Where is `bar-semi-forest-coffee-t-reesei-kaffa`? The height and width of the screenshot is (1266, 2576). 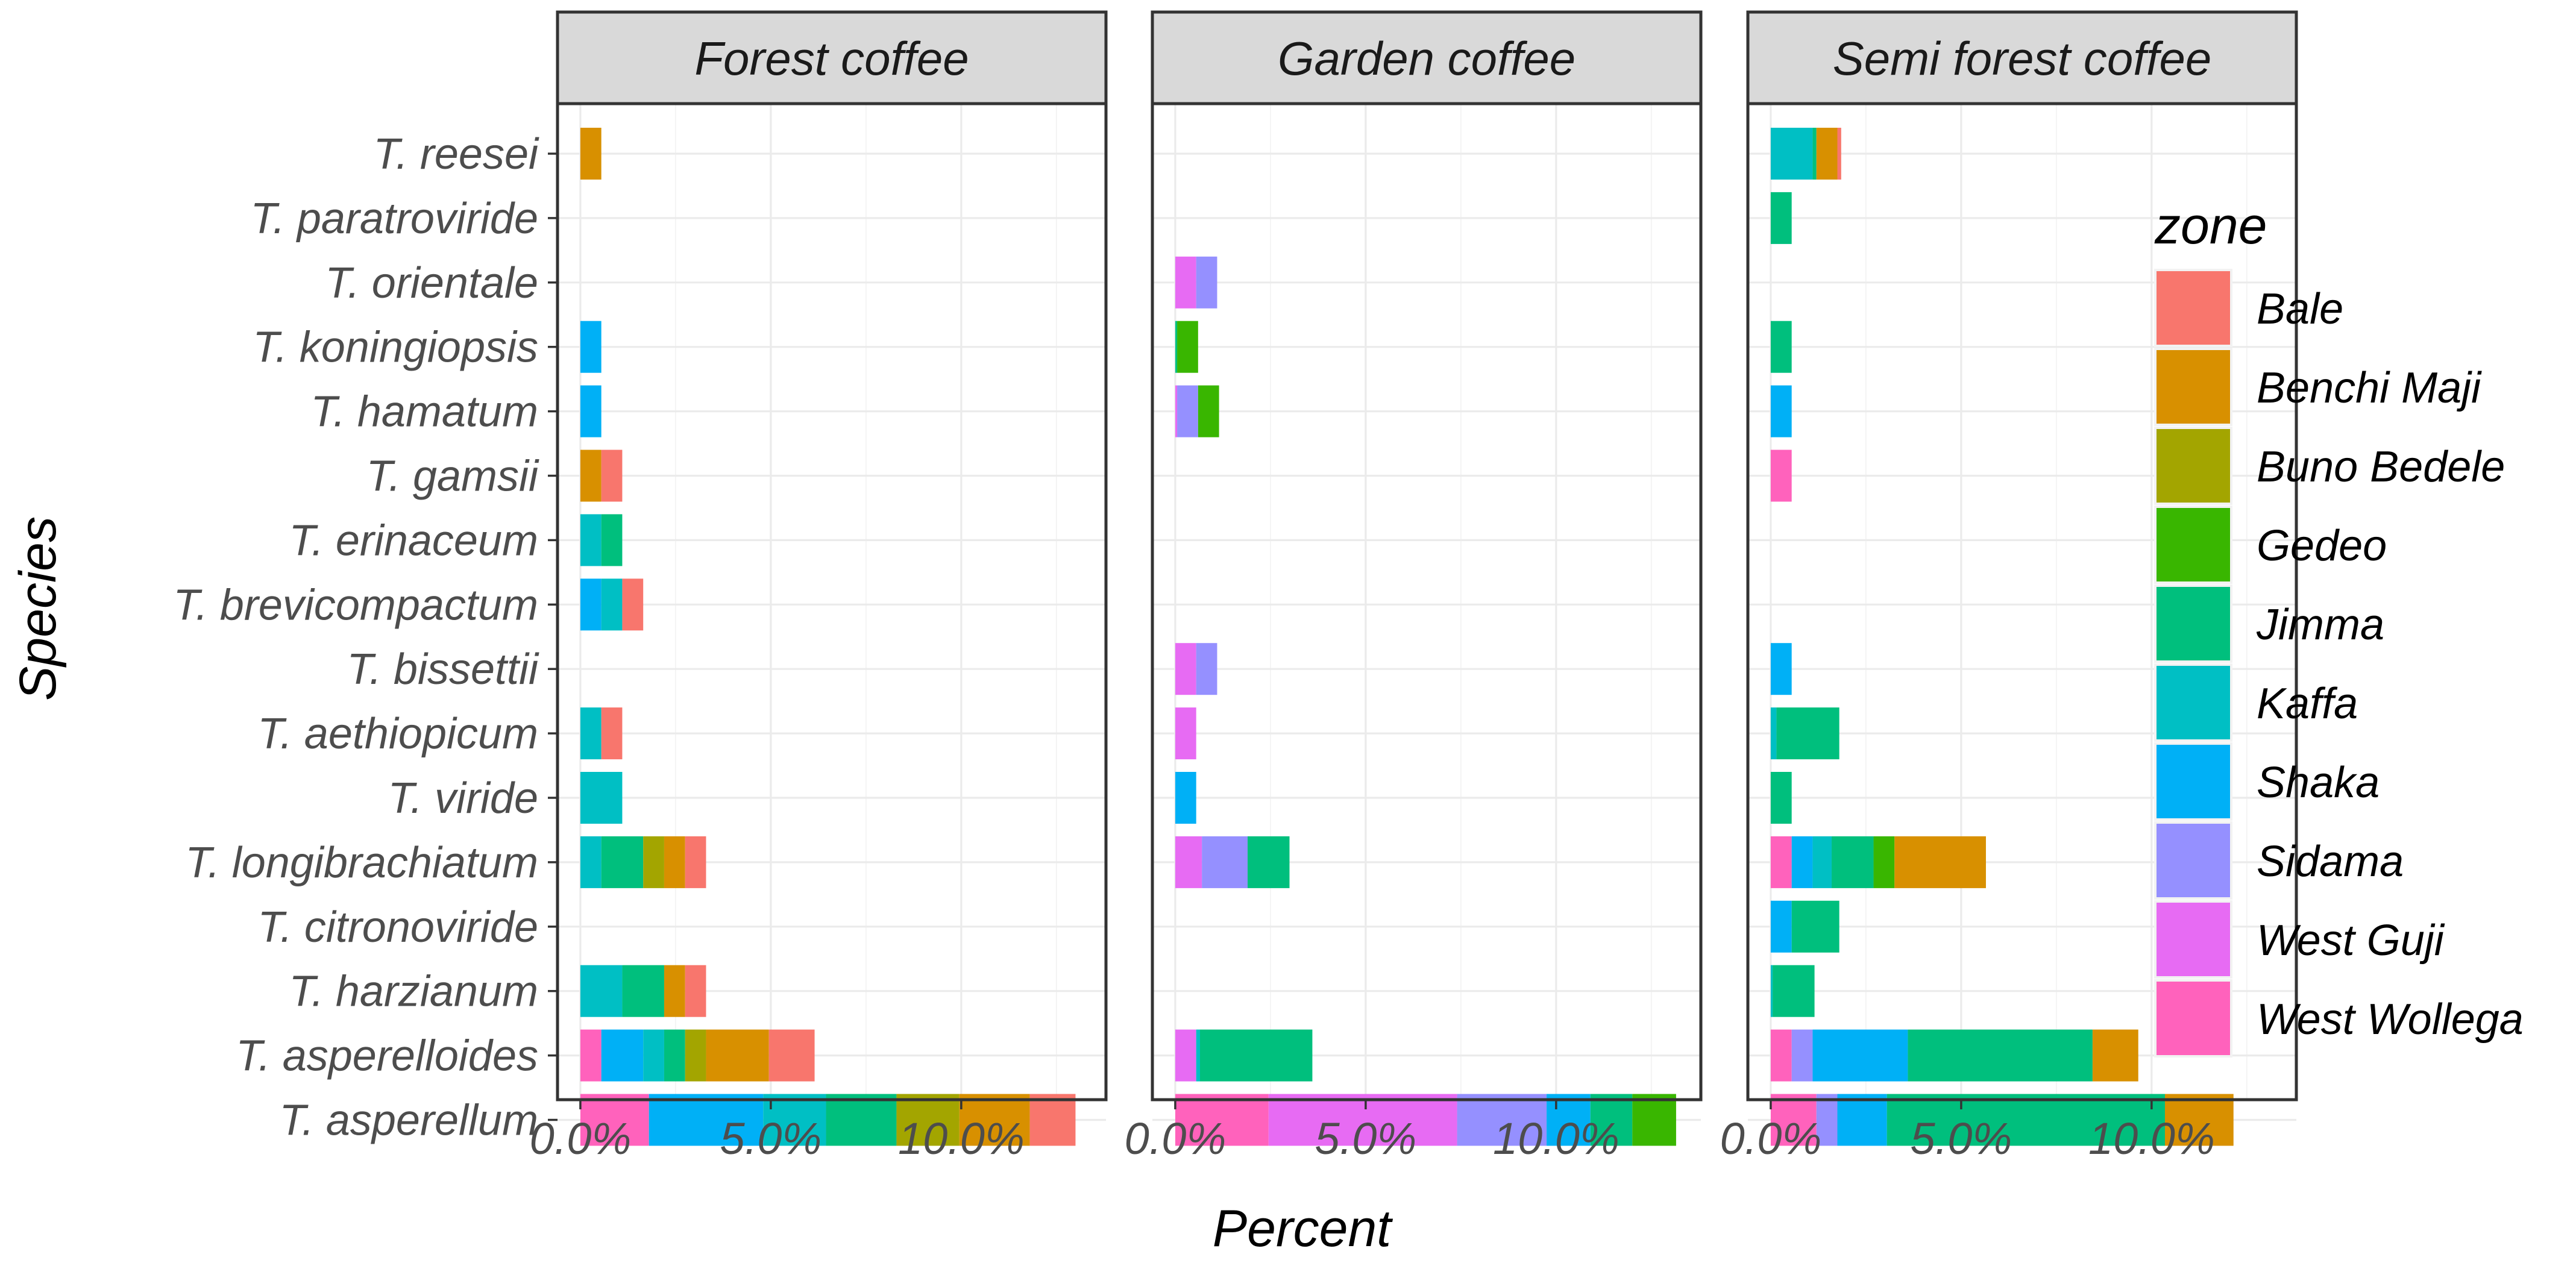
bar-semi-forest-coffee-t-reesei-kaffa is located at coordinates (1791, 154).